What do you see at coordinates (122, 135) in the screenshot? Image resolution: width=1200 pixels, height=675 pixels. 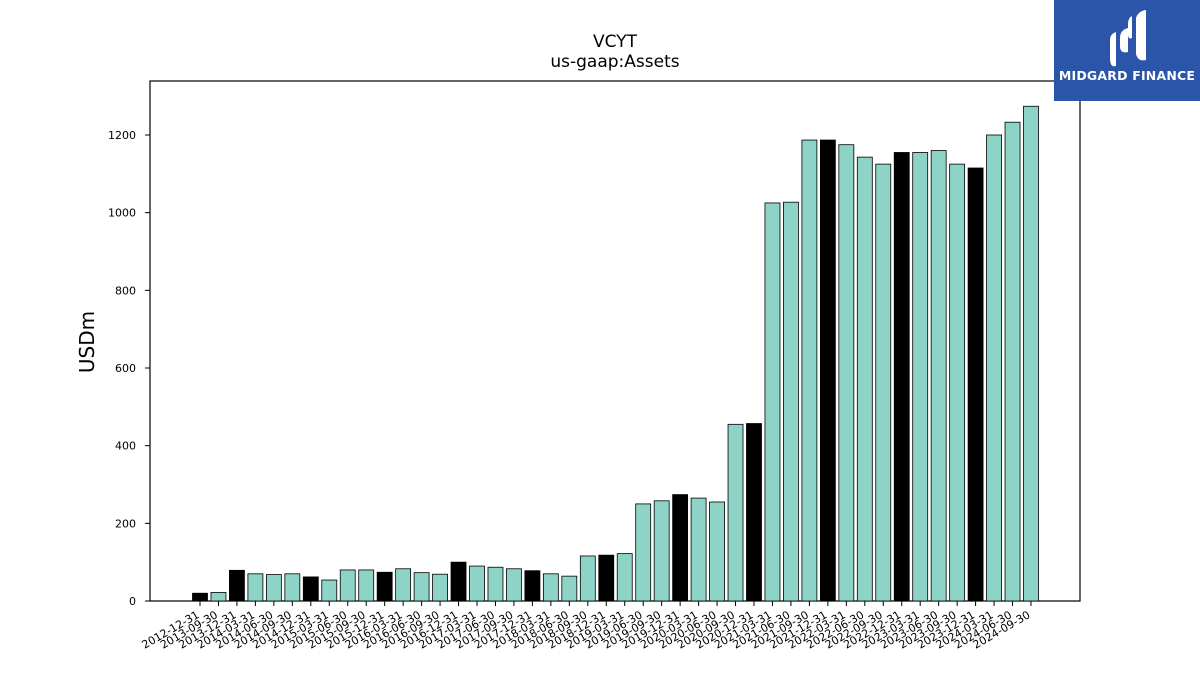 I see `y-tick-label: 1200` at bounding box center [122, 135].